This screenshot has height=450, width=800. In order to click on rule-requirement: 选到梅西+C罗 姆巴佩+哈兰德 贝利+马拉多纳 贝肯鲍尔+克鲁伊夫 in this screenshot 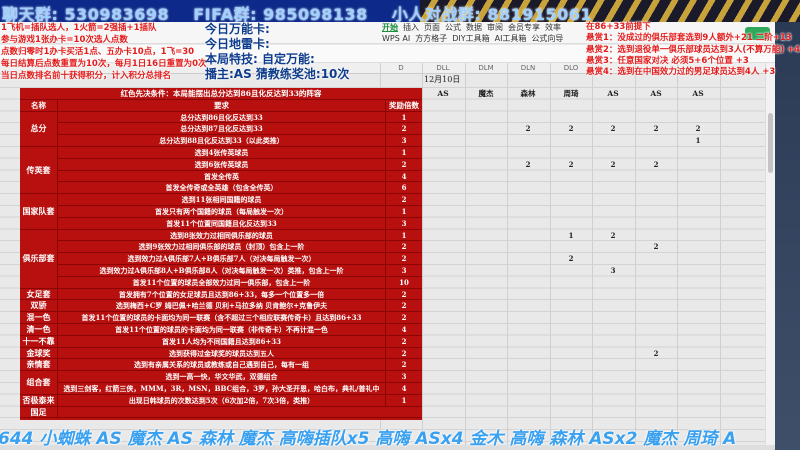, I will do `click(221, 306)`.